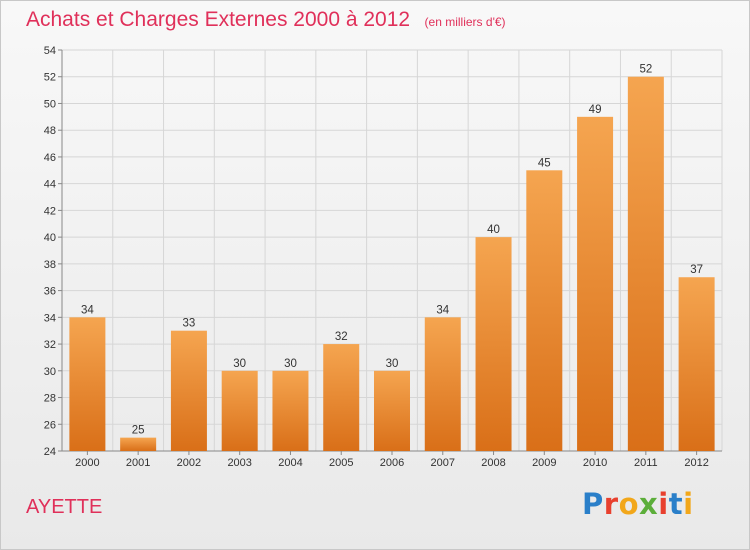 Image resolution: width=750 pixels, height=550 pixels. Describe the element at coordinates (189, 324) in the screenshot. I see `bar-value-label: 33` at that location.